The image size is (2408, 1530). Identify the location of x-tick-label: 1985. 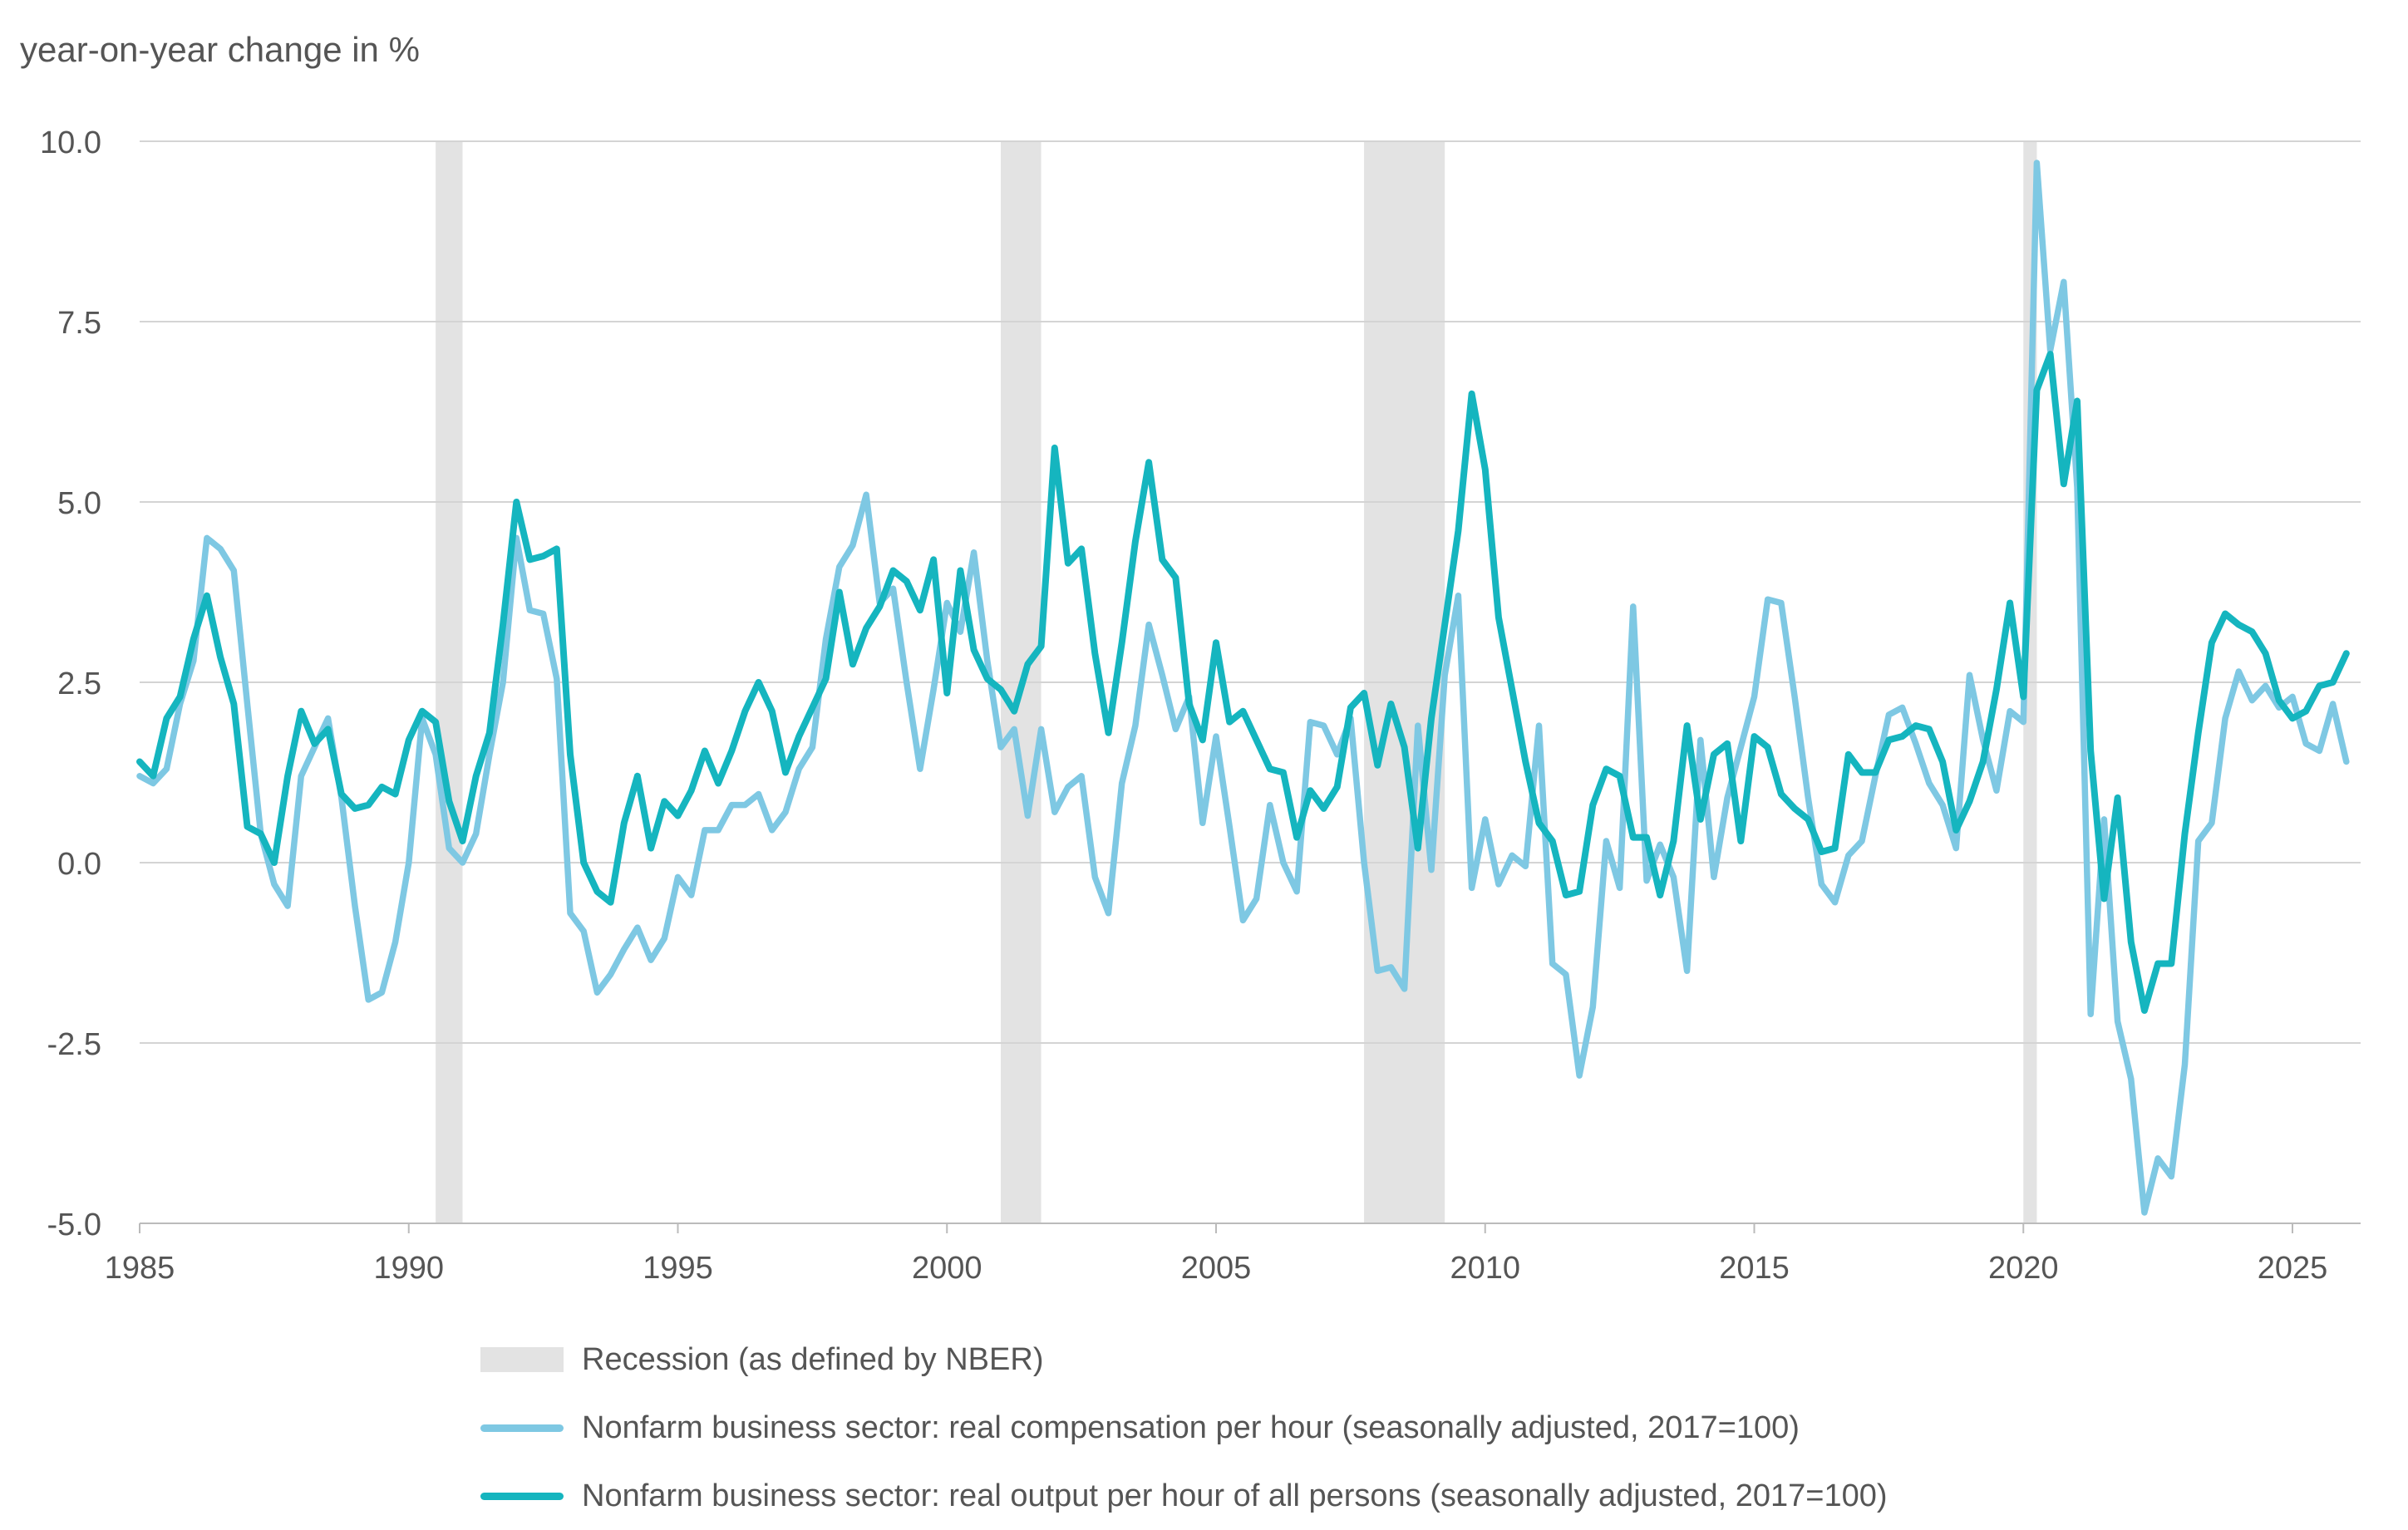
(140, 1268).